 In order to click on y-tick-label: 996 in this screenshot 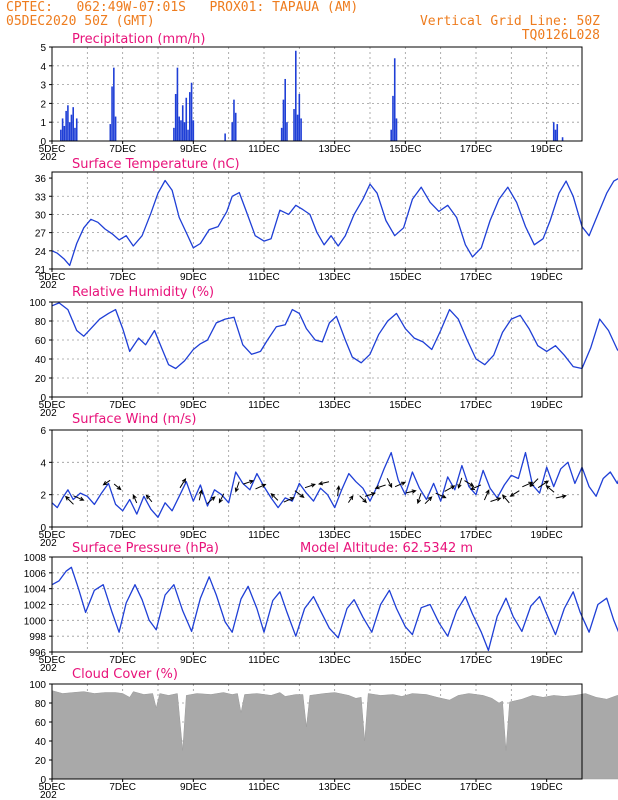, I will do `click(37, 653)`.